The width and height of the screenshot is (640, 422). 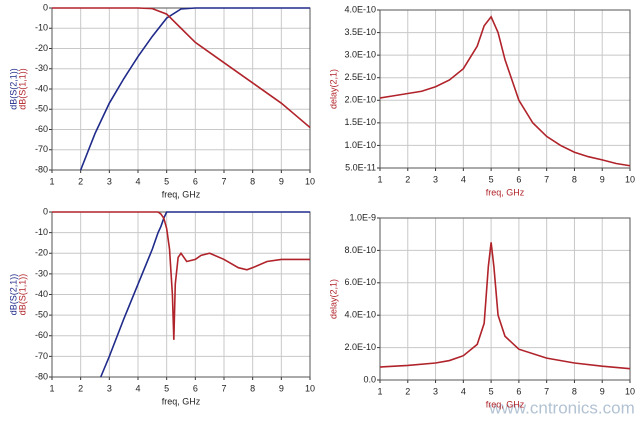 What do you see at coordinates (360, 32) in the screenshot?
I see `y-tick-label: 3.5E-10` at bounding box center [360, 32].